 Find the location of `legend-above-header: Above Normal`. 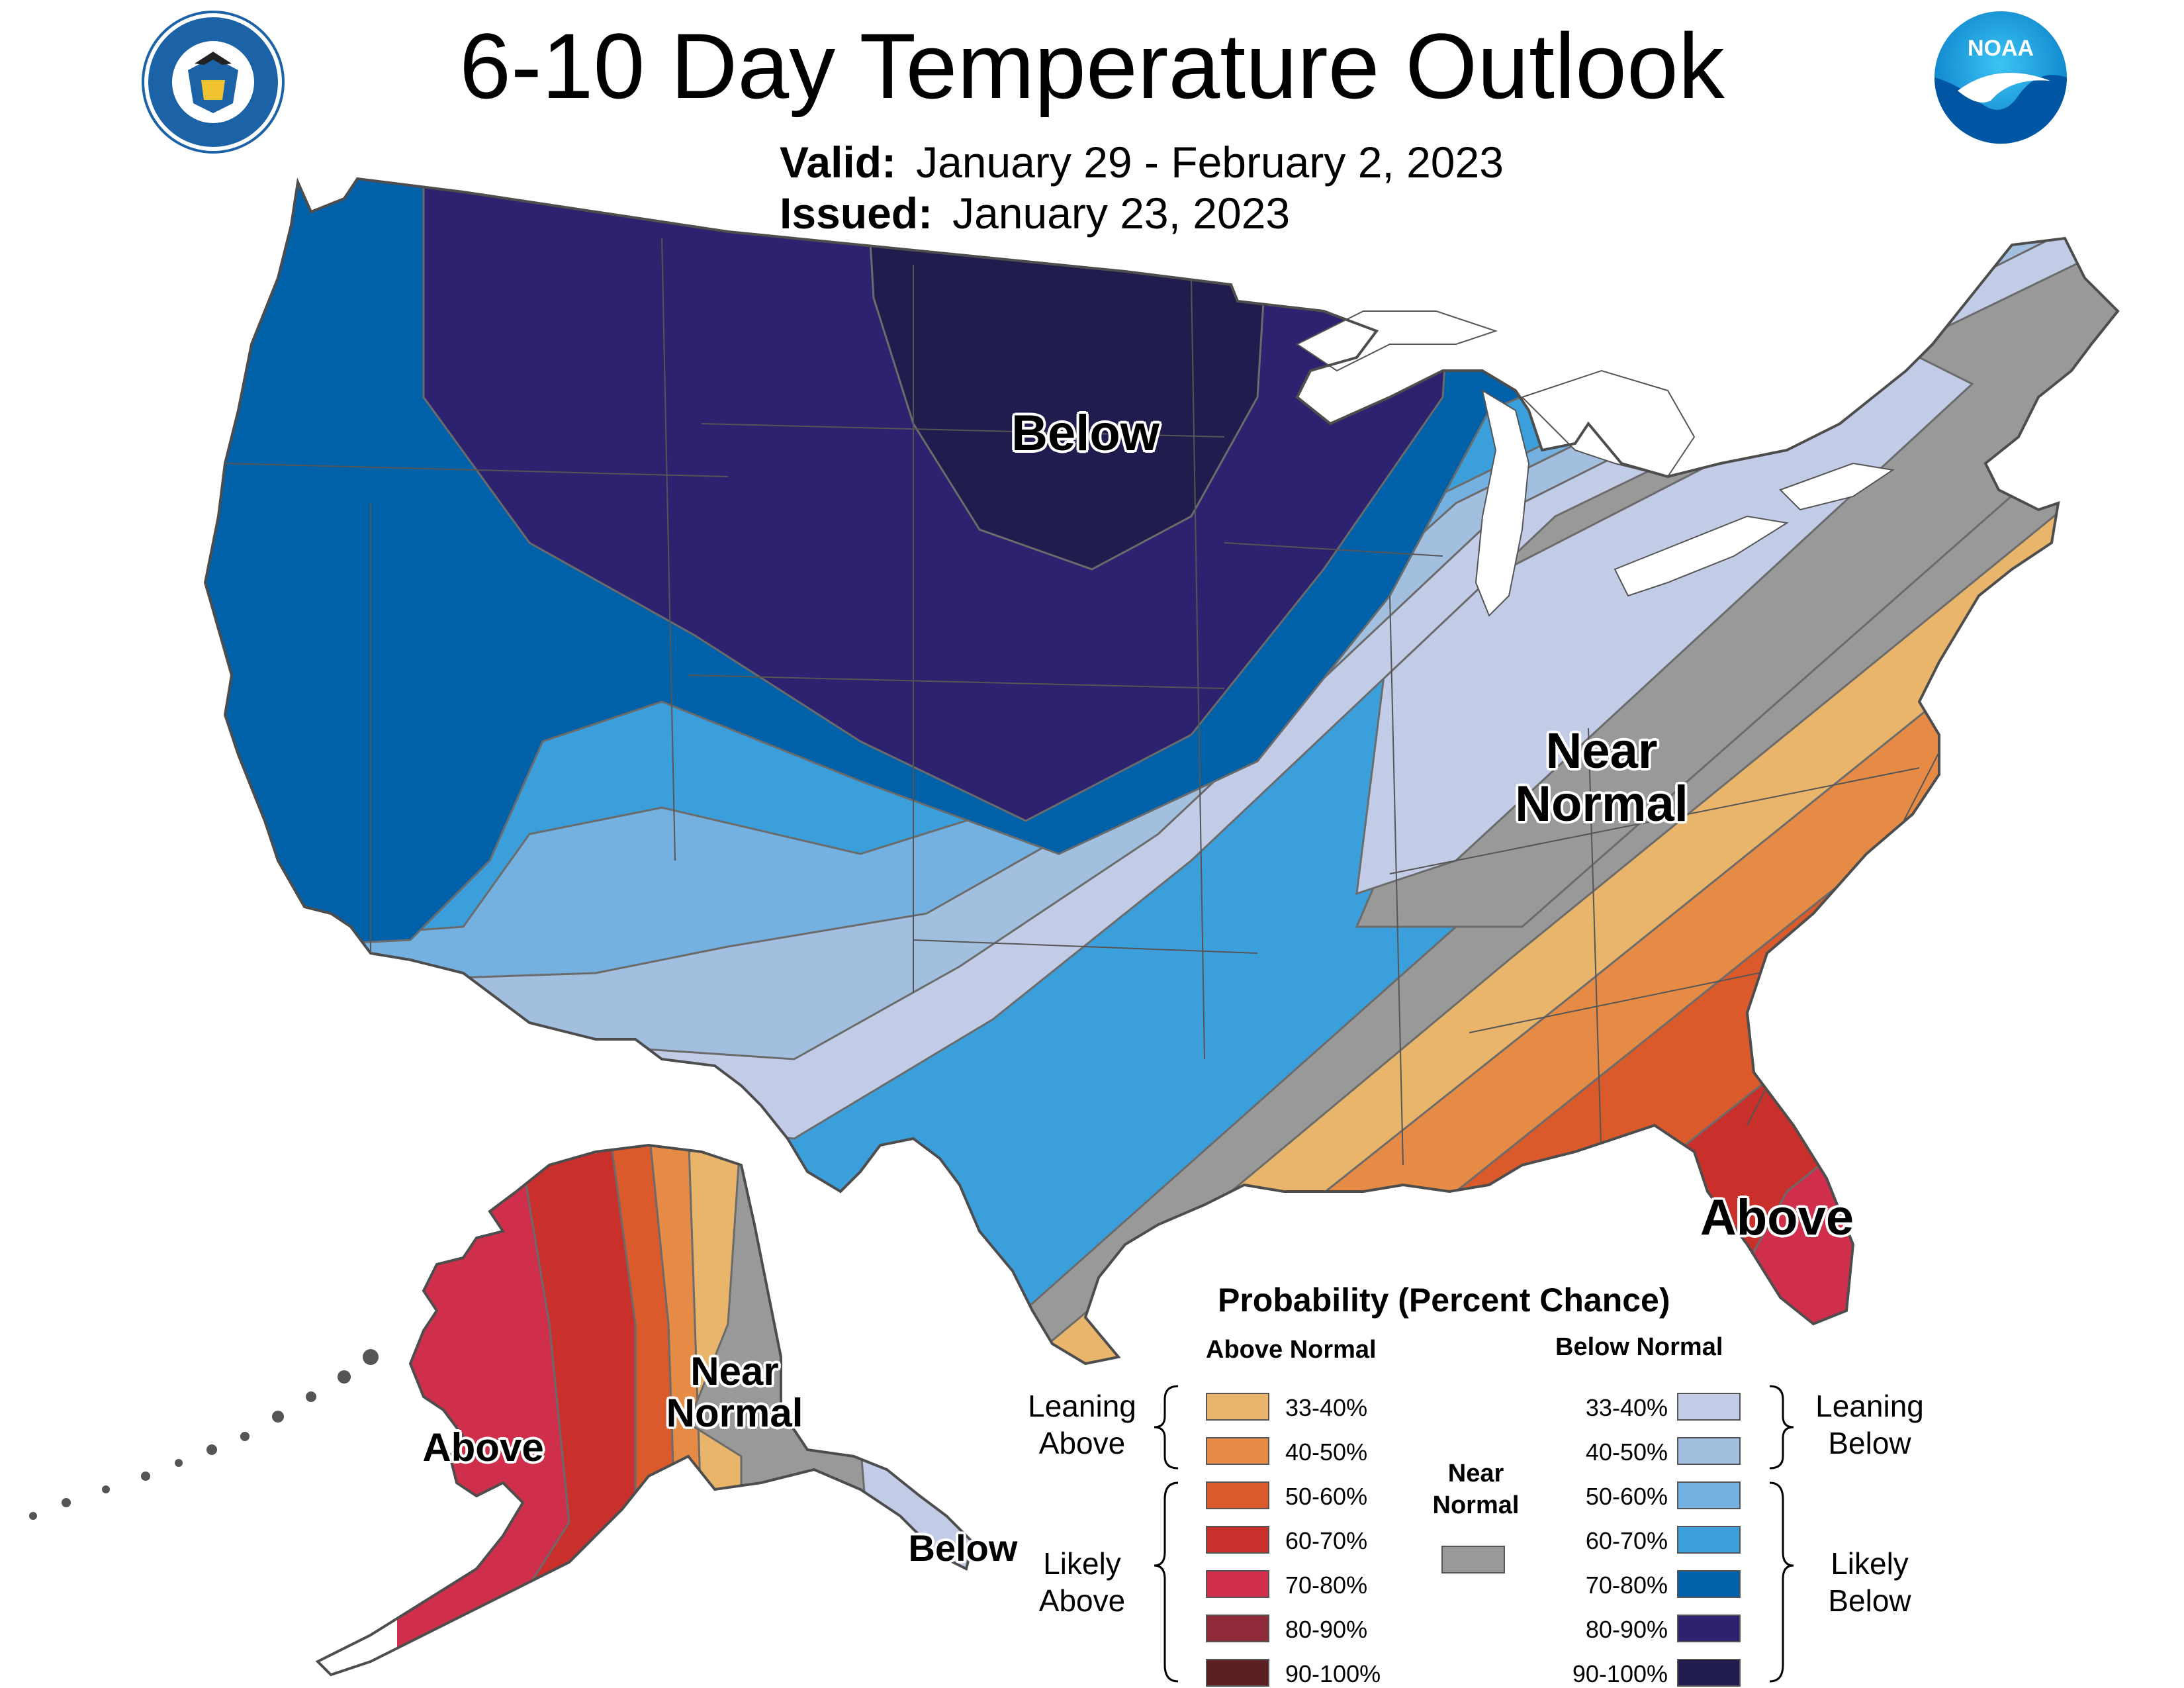

legend-above-header: Above Normal is located at coordinates (1291, 1350).